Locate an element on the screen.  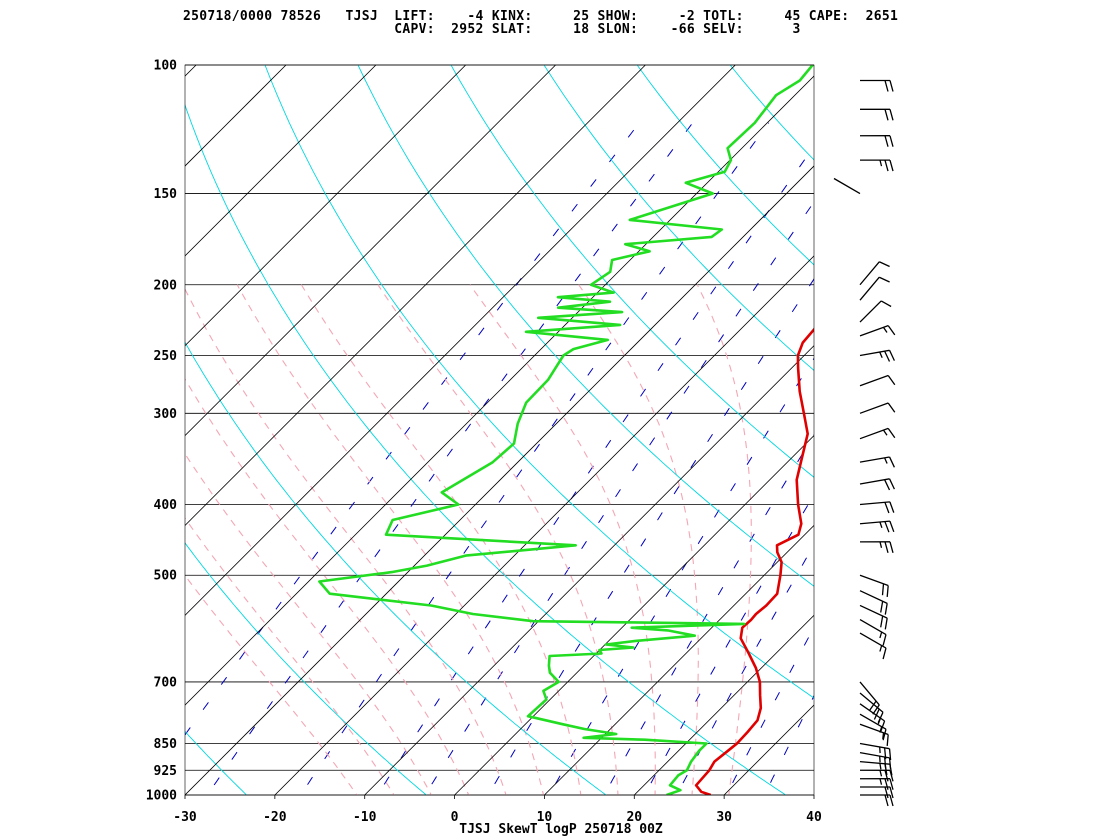
pressure-tick-label: 850 is located at coordinates (166, 744).